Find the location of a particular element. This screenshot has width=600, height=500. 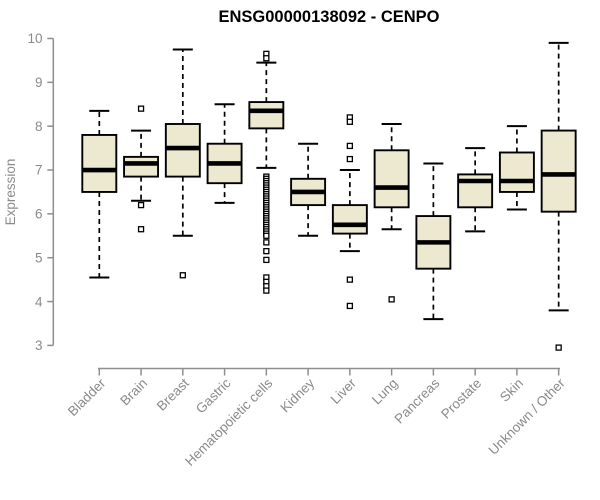

box-group-prostate is located at coordinates (475, 190).